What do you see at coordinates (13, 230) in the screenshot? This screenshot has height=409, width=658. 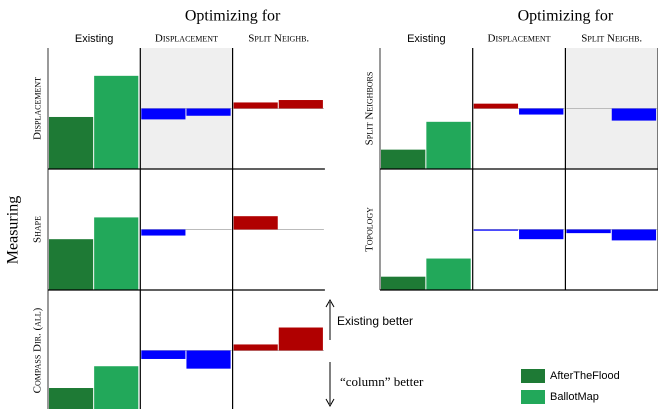 I see `y-axis-title: Measuring` at bounding box center [13, 230].